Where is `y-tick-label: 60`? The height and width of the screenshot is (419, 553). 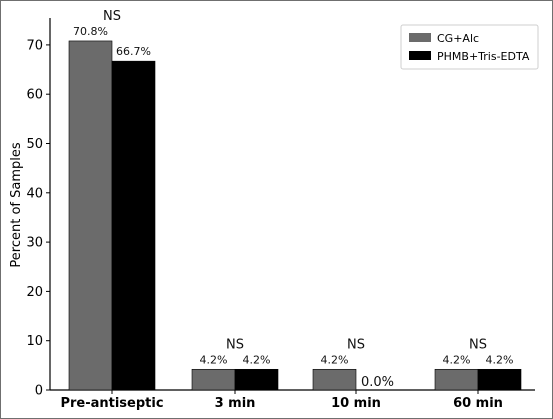
y-tick-label: 60 is located at coordinates (34, 95).